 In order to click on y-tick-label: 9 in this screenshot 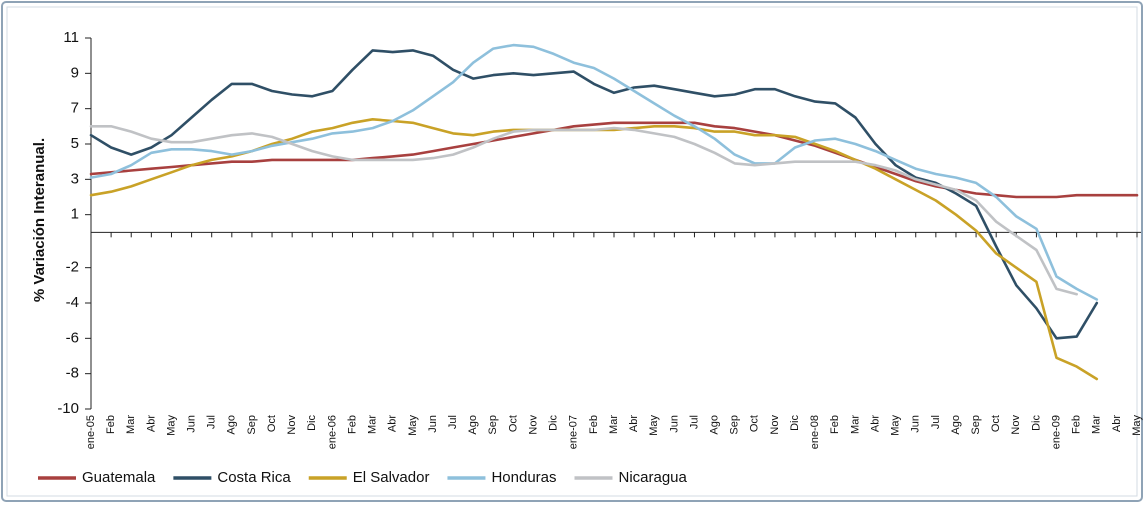, I will do `click(75, 72)`.